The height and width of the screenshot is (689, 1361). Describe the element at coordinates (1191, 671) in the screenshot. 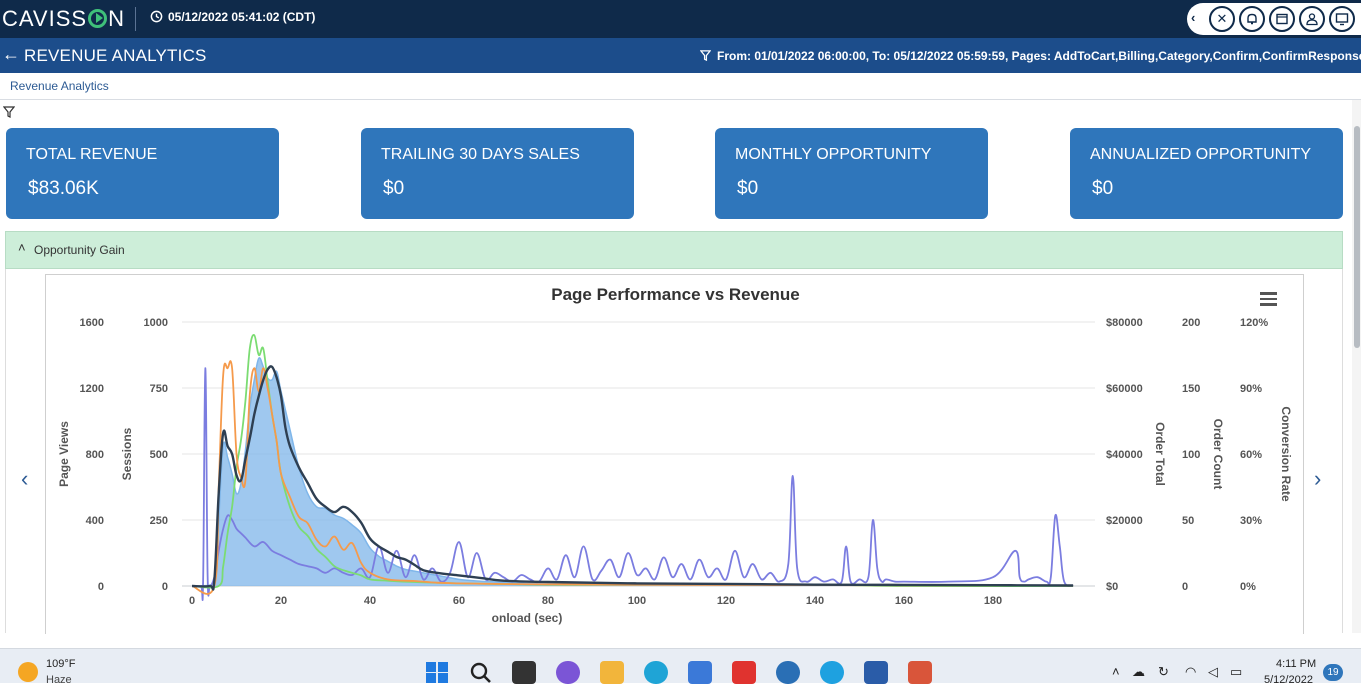

I see `wifi-icon: ◠` at that location.